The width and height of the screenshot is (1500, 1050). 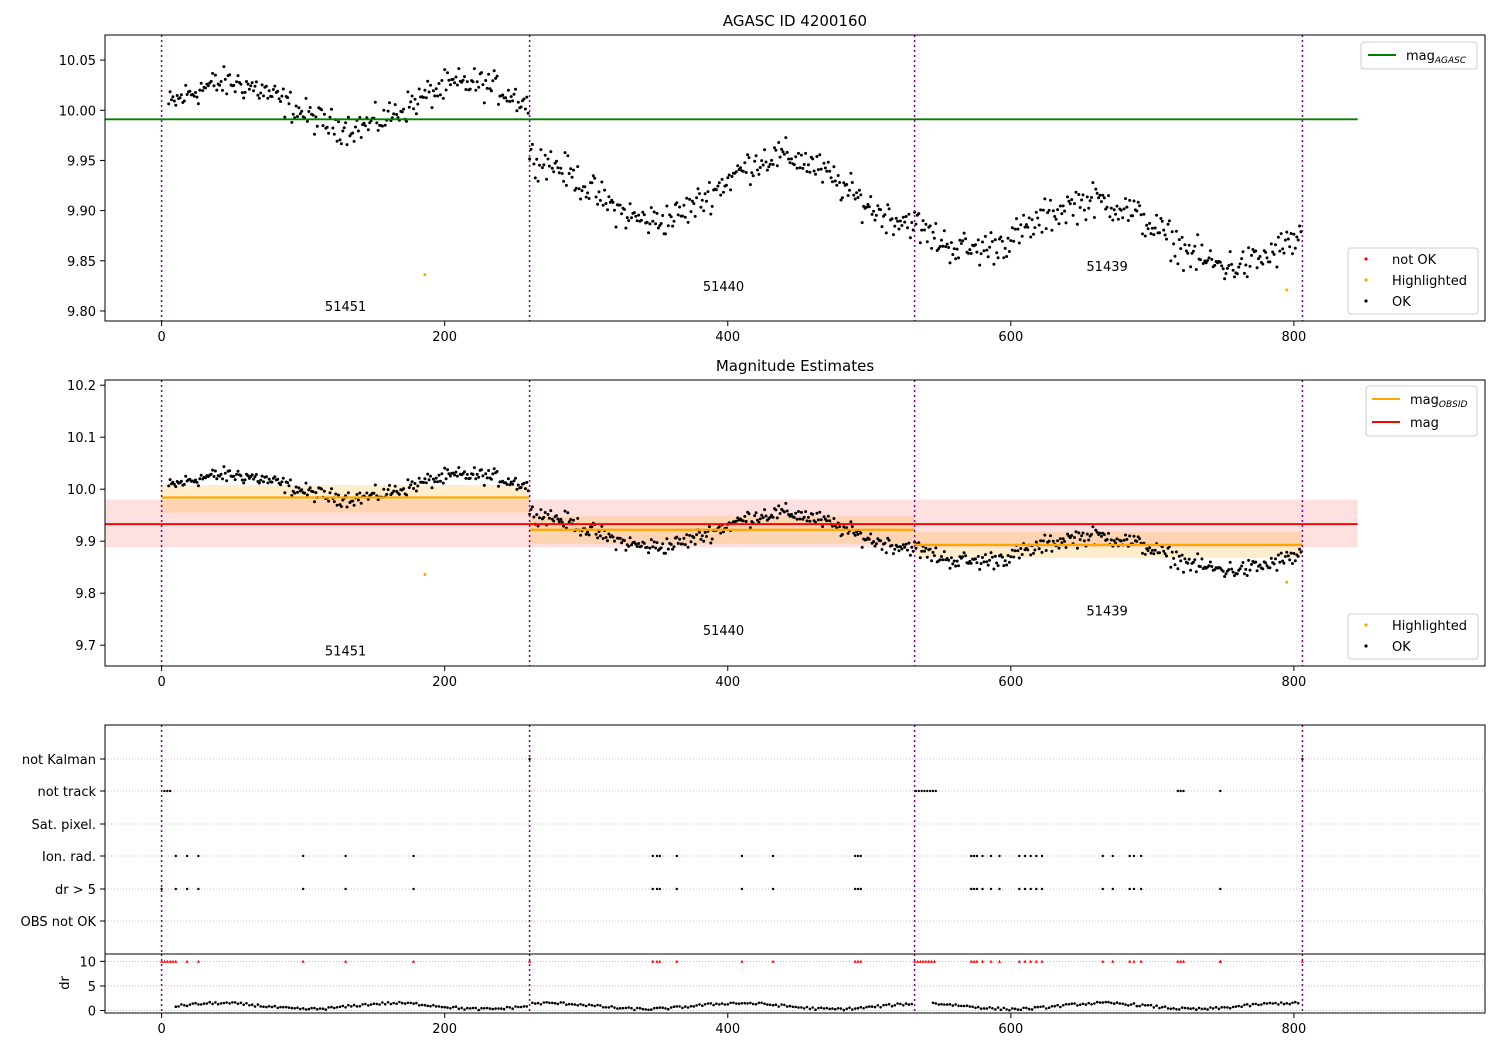 What do you see at coordinates (81, 161) in the screenshot?
I see `panel-1-ytick-label: 9.95` at bounding box center [81, 161].